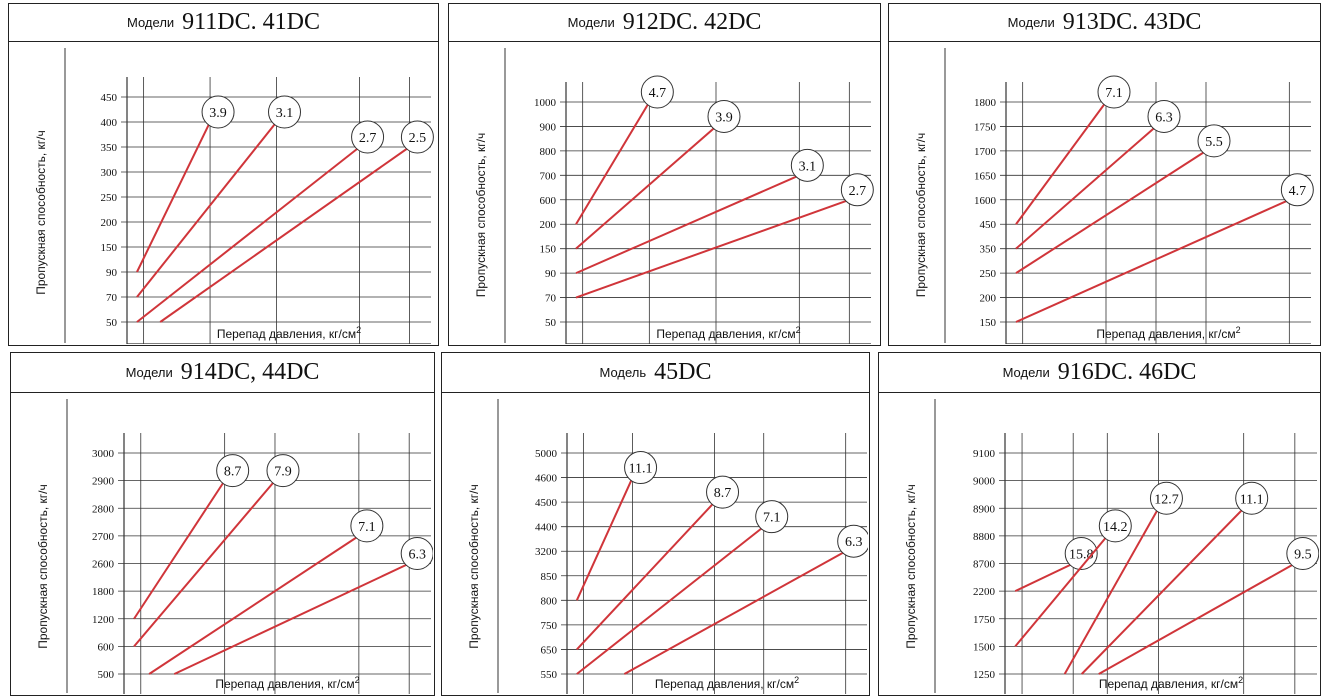 The height and width of the screenshot is (699, 1329). Describe the element at coordinates (250, 372) in the screenshot. I see `chart-title-models: 914DC, 44DC` at that location.